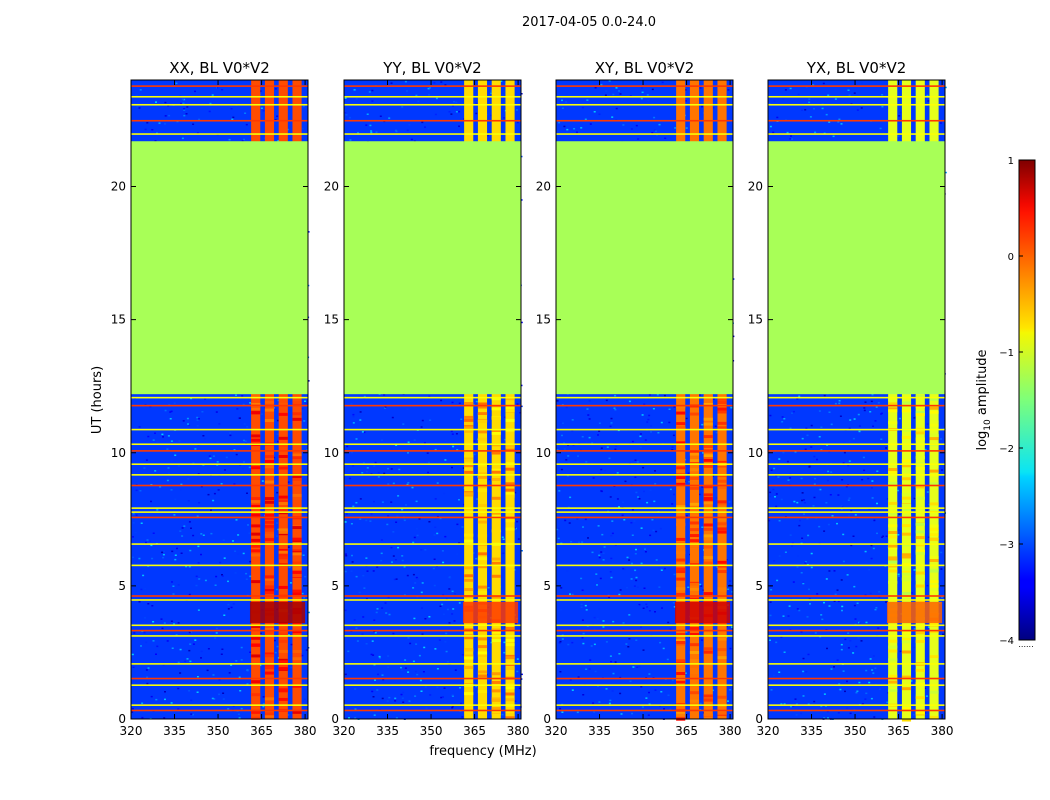 The width and height of the screenshot is (1050, 800). I want to click on colorbar-tick-label: −3, so click(1006, 545).